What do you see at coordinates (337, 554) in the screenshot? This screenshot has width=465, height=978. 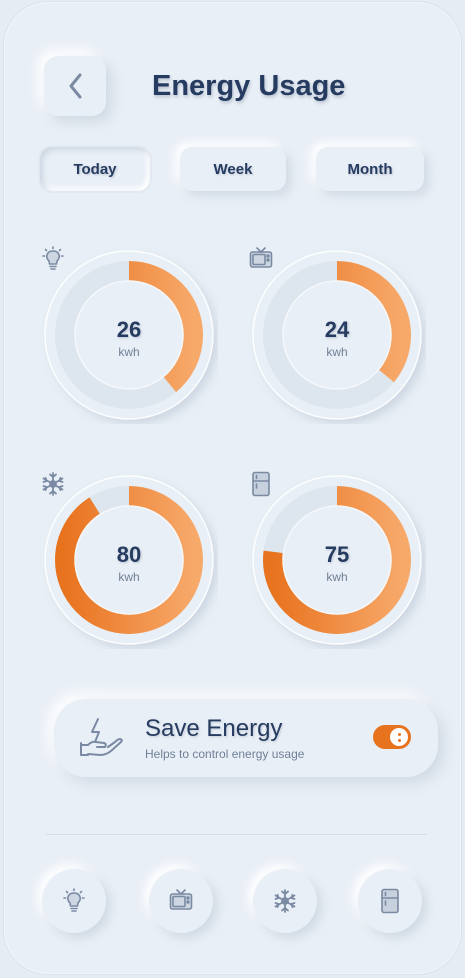 I see `gauge-value: 75` at bounding box center [337, 554].